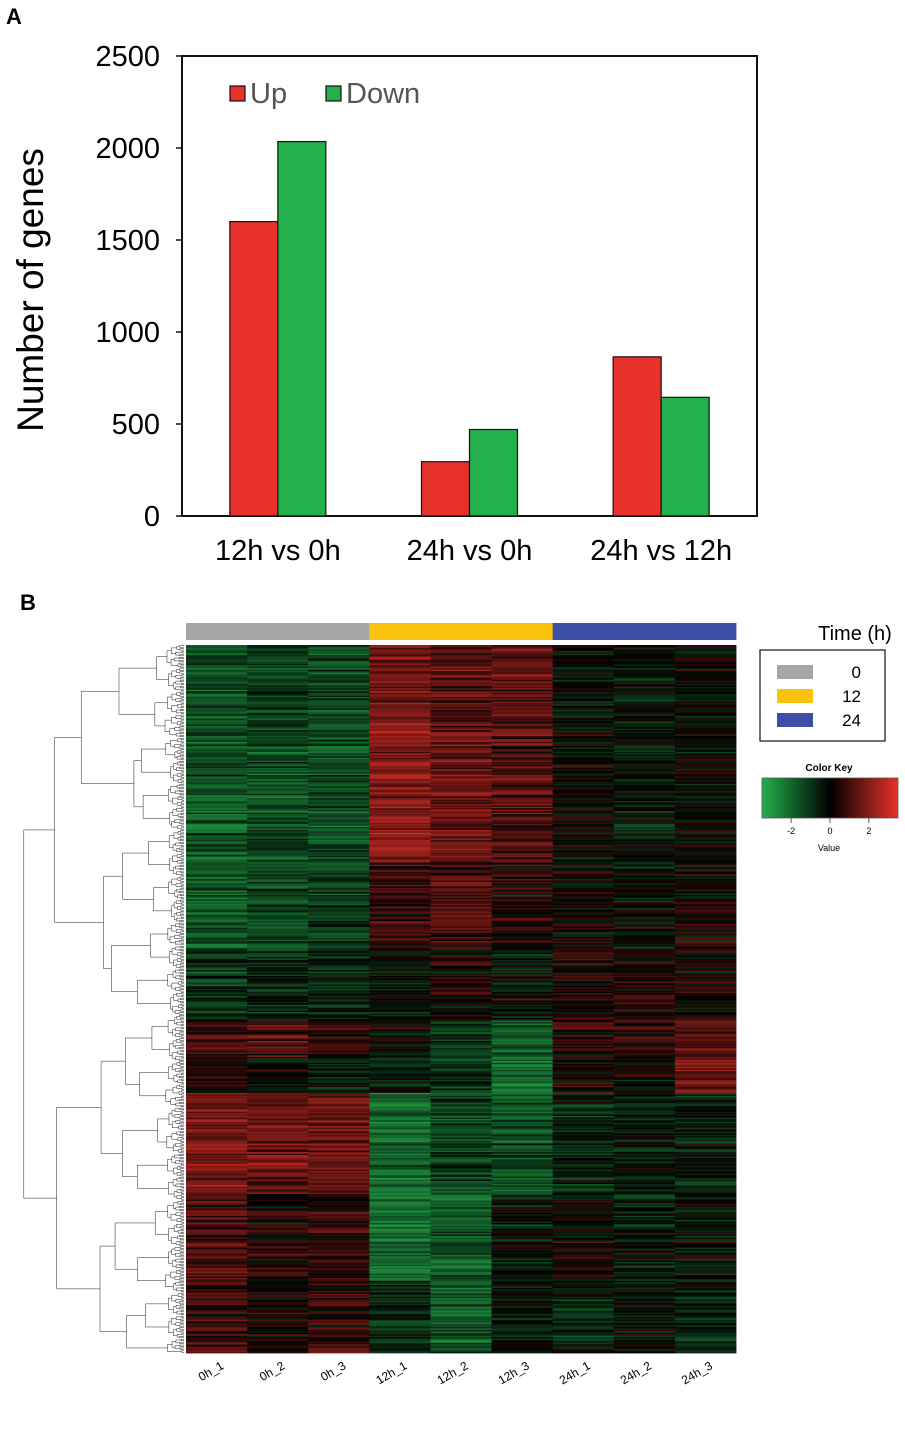 This screenshot has width=905, height=1429. I want to click on y-tick-label: 1500, so click(127, 241).